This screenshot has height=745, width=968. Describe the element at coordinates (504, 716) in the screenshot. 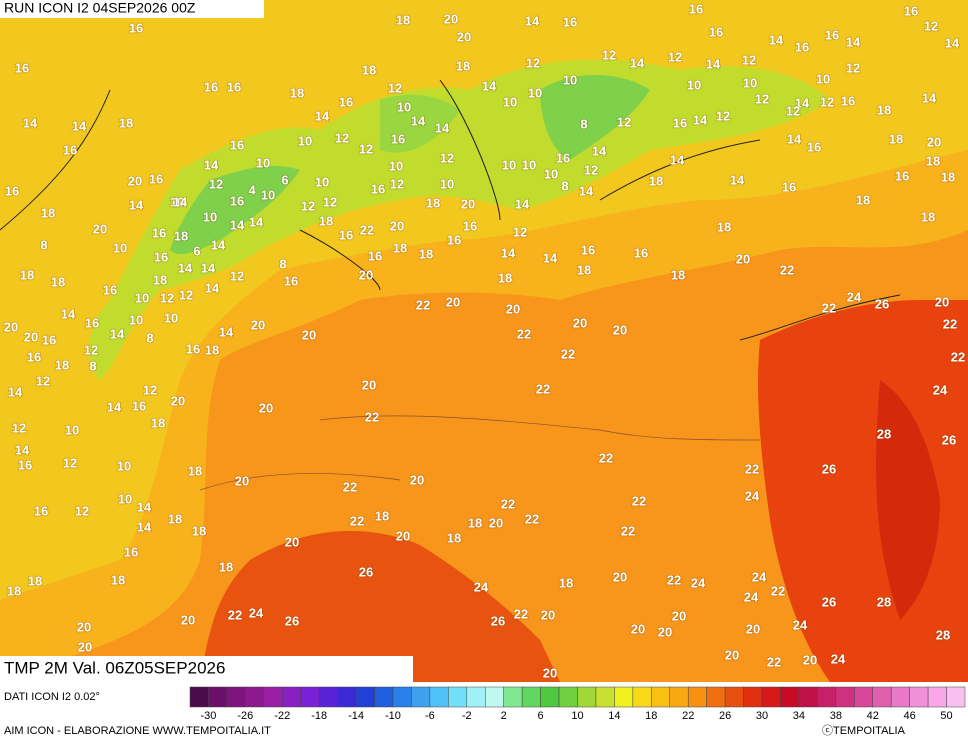

I see `colorbar-tick-label: 2` at that location.